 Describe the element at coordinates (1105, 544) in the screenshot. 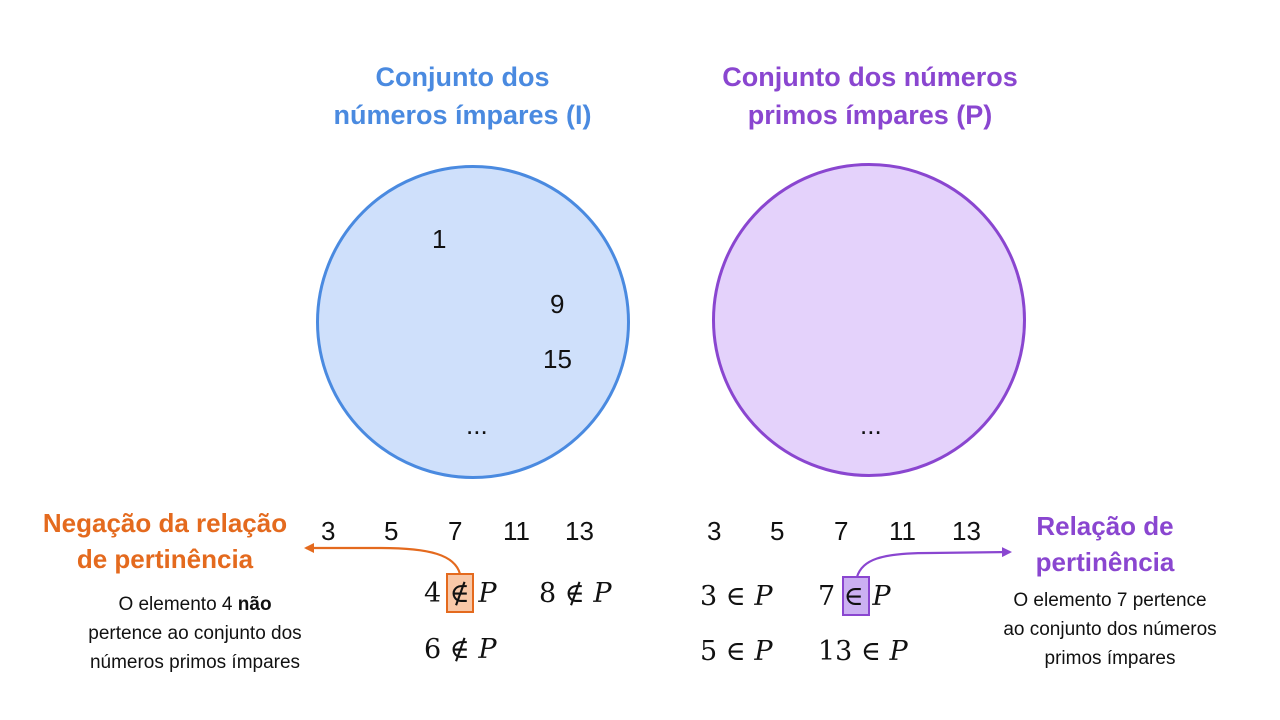

I see `relation-title: Relação de pertinência` at that location.